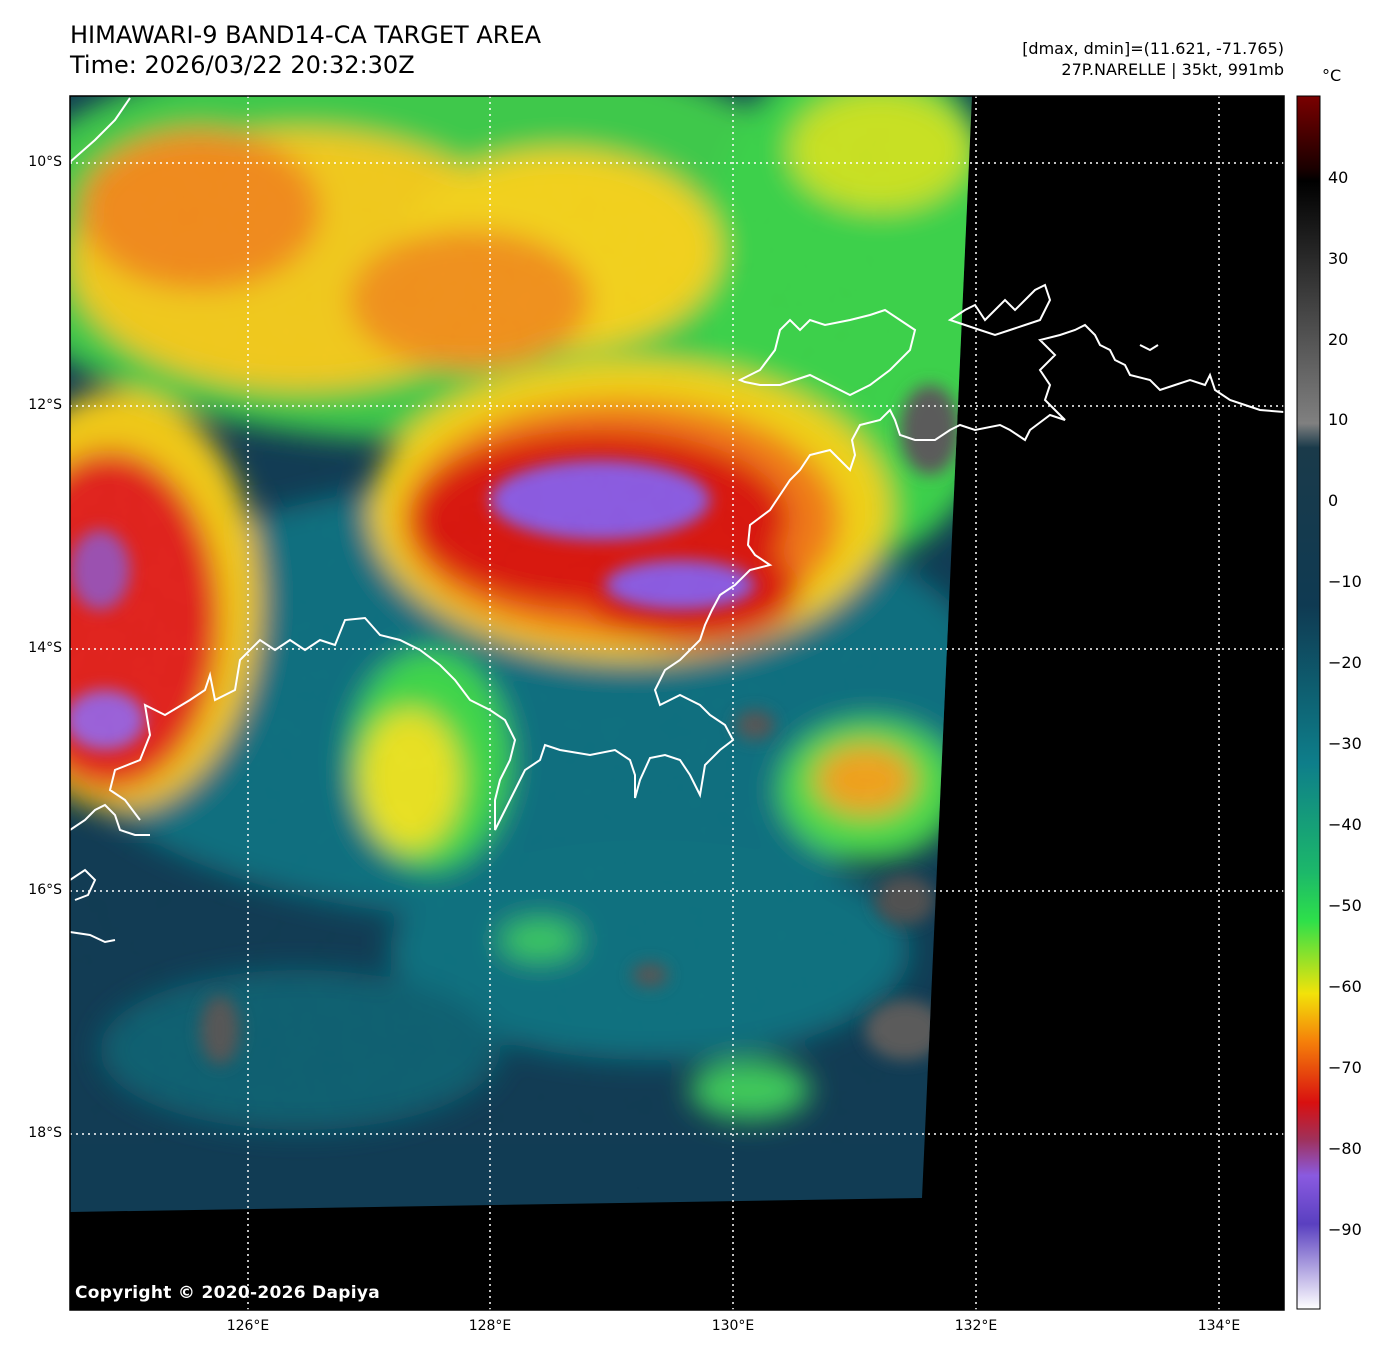 This screenshot has height=1359, width=1388. What do you see at coordinates (45, 405) in the screenshot?
I see `lat-label-12s: 12°S` at bounding box center [45, 405].